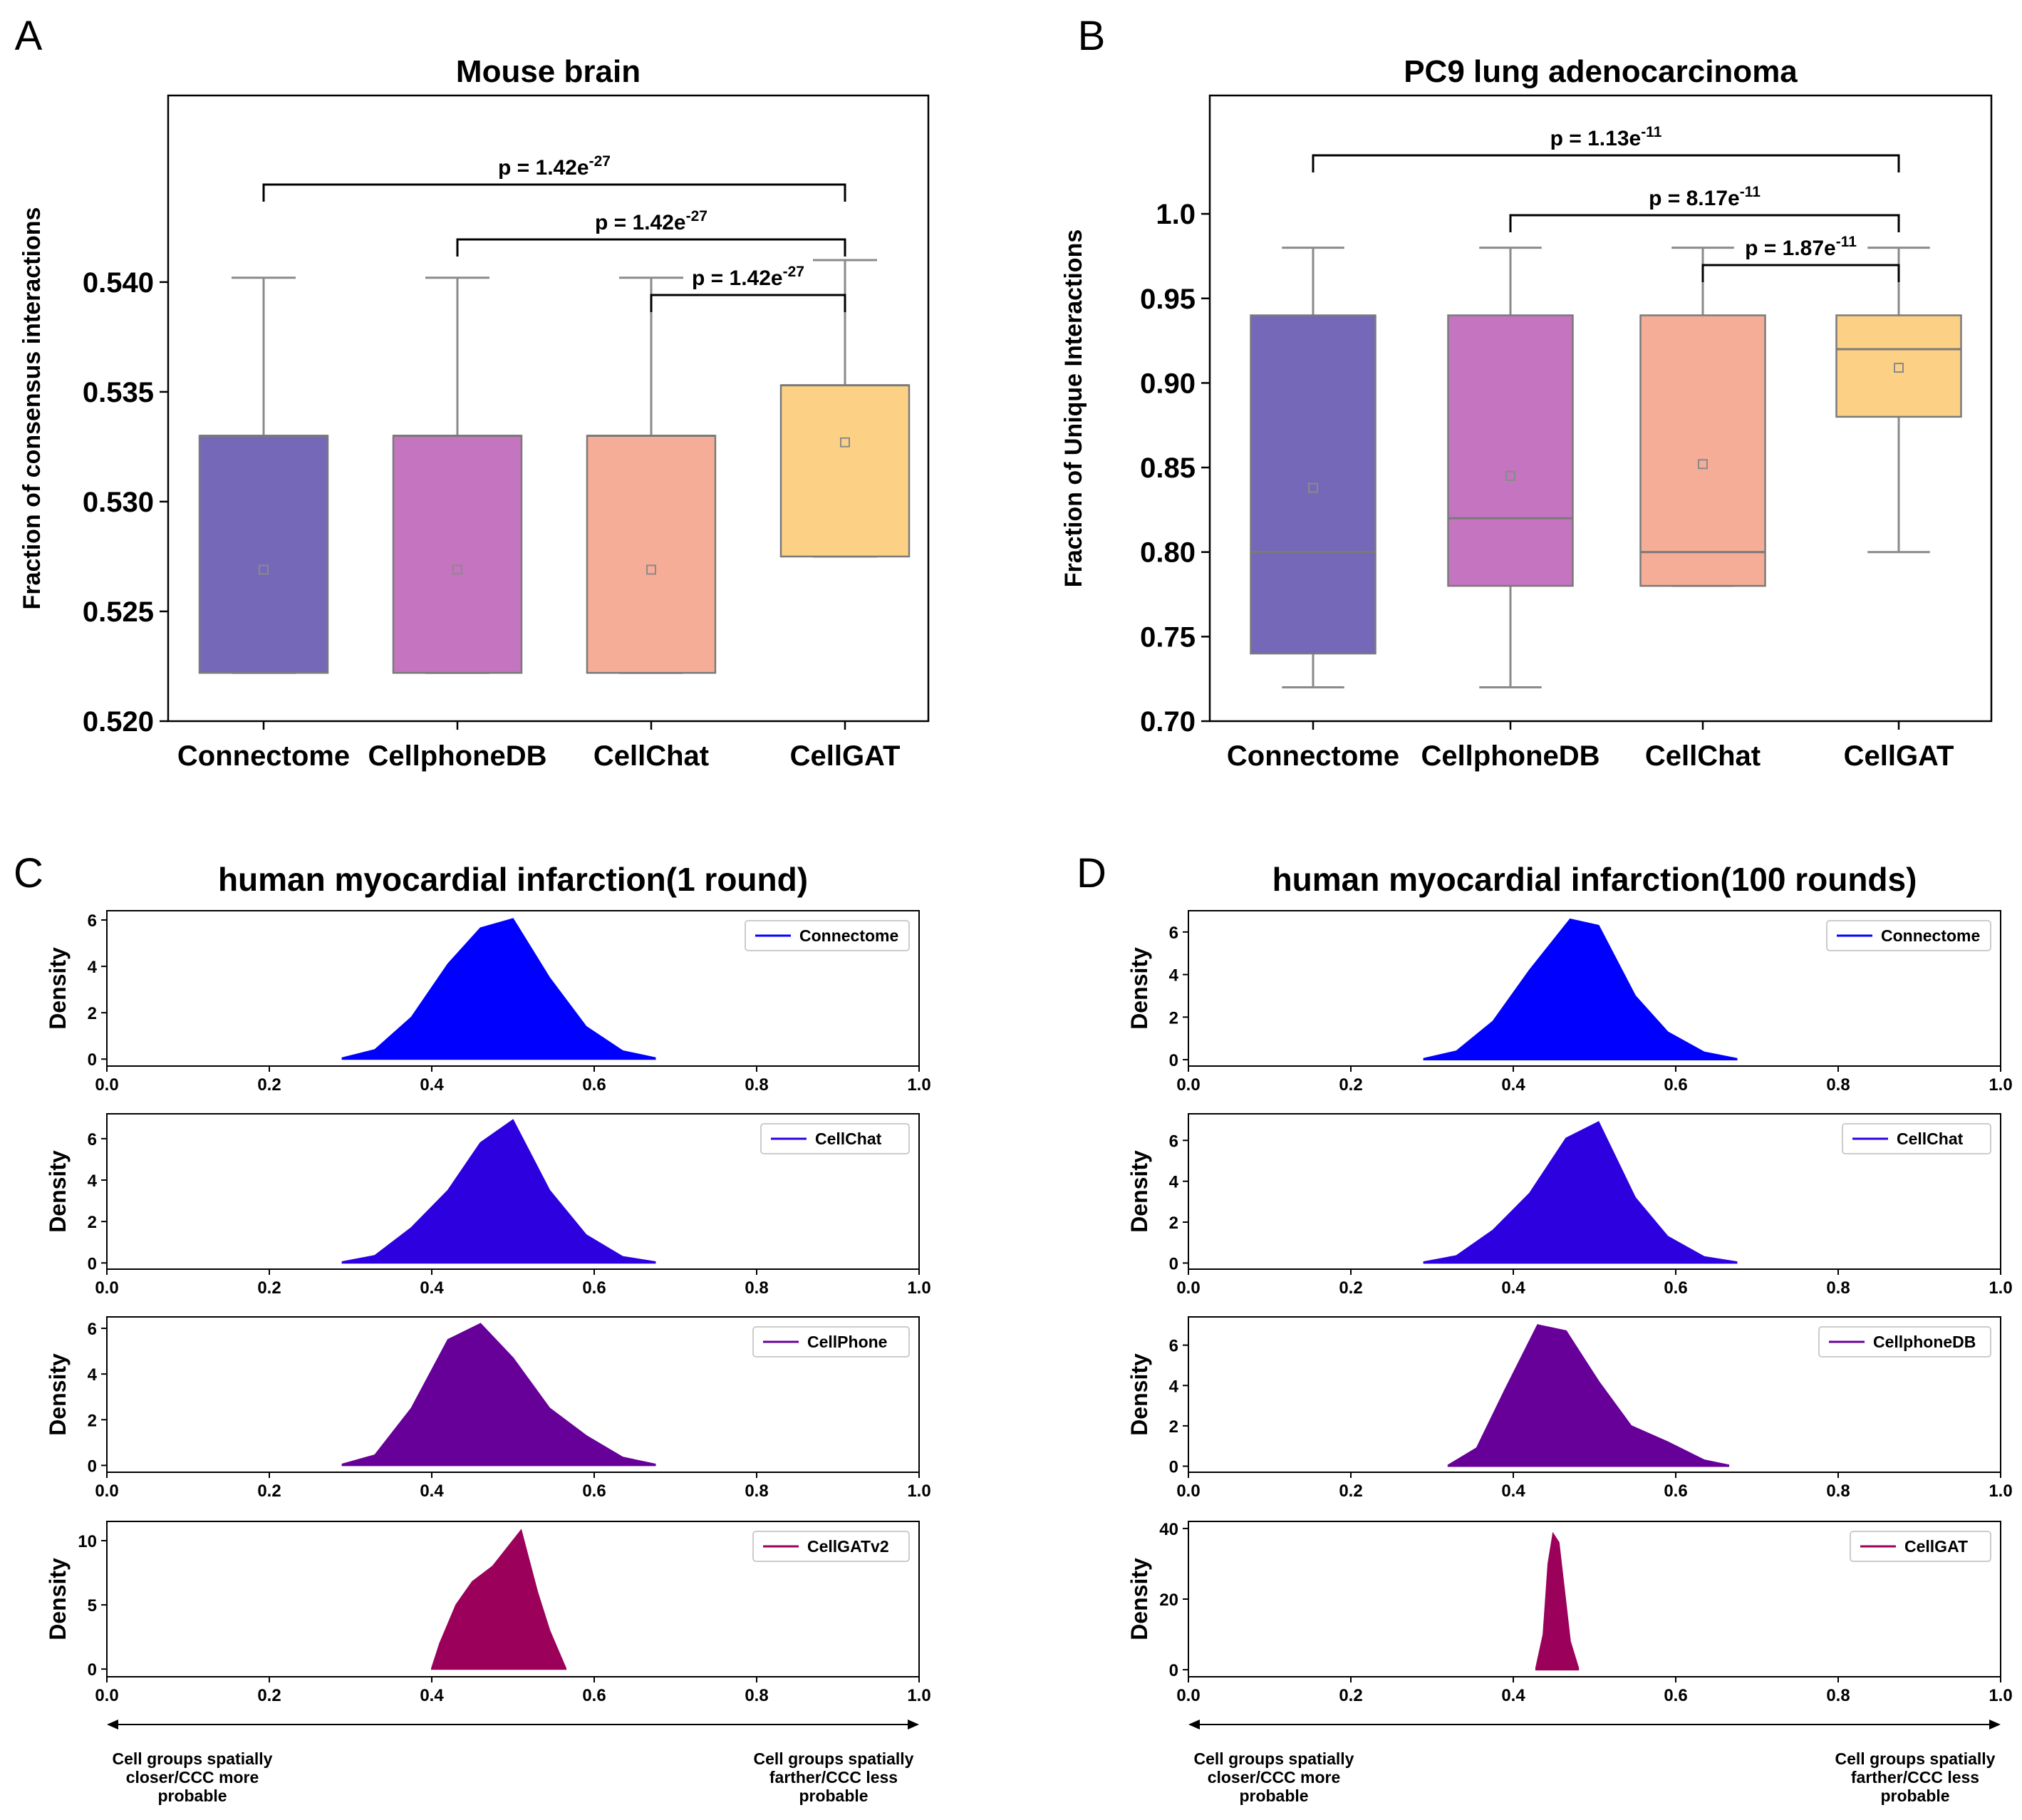  What do you see at coordinates (87, 1541) in the screenshot?
I see `y-tick-label: 10` at bounding box center [87, 1541].